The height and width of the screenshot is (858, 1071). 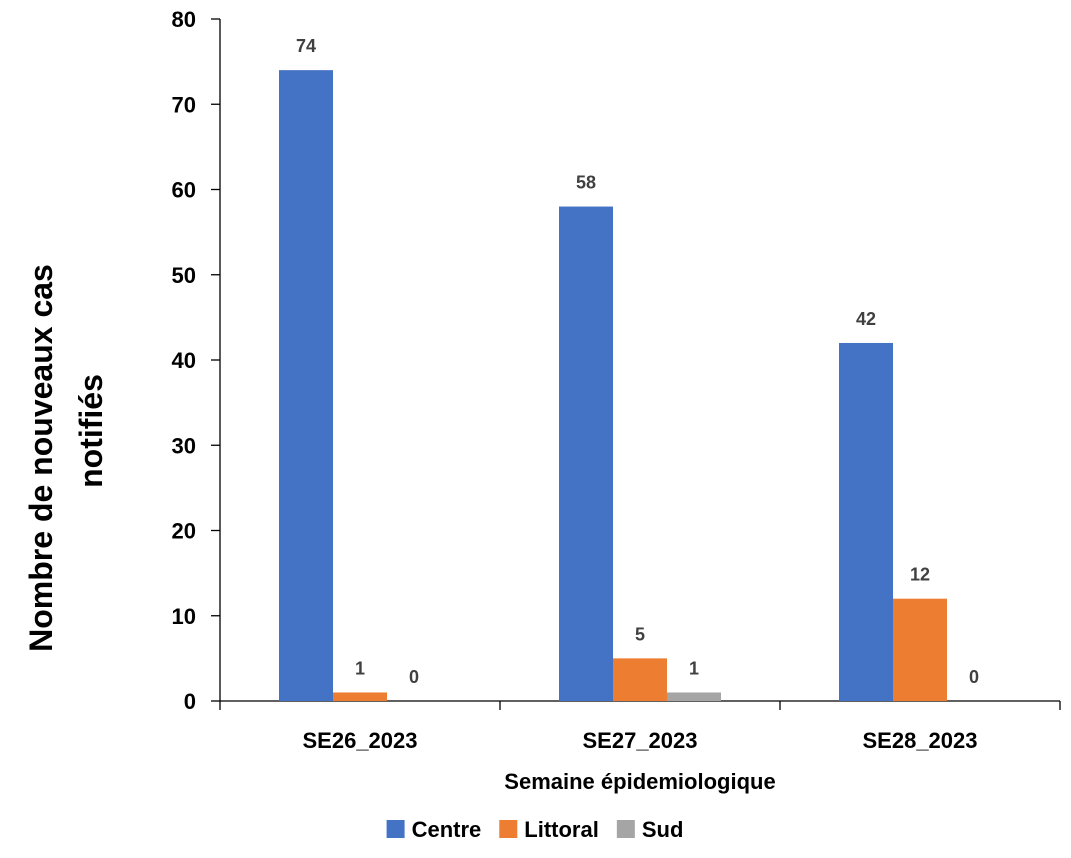 What do you see at coordinates (184, 275) in the screenshot?
I see `y-tick-label: 50` at bounding box center [184, 275].